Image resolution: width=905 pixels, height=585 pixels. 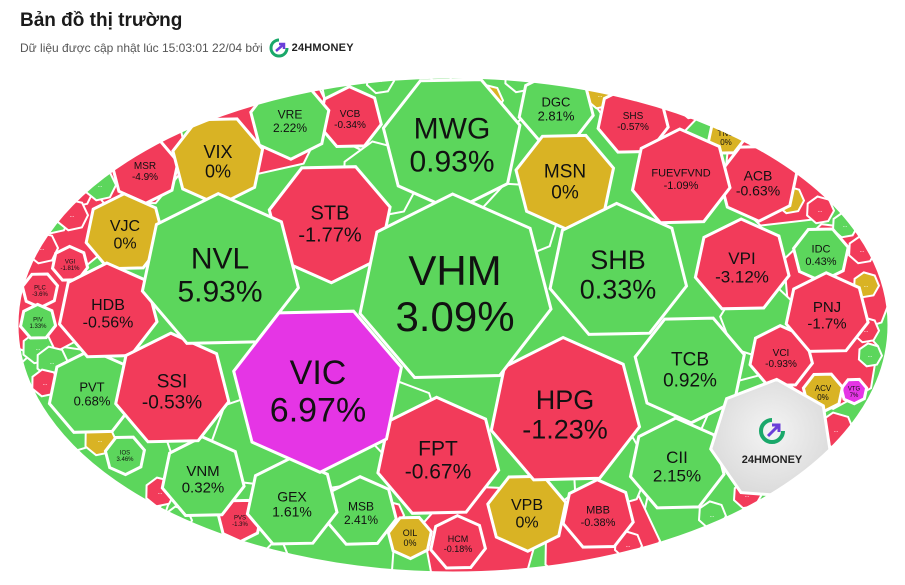 I want to click on map-cell-symbol: SHB, so click(x=618, y=260).